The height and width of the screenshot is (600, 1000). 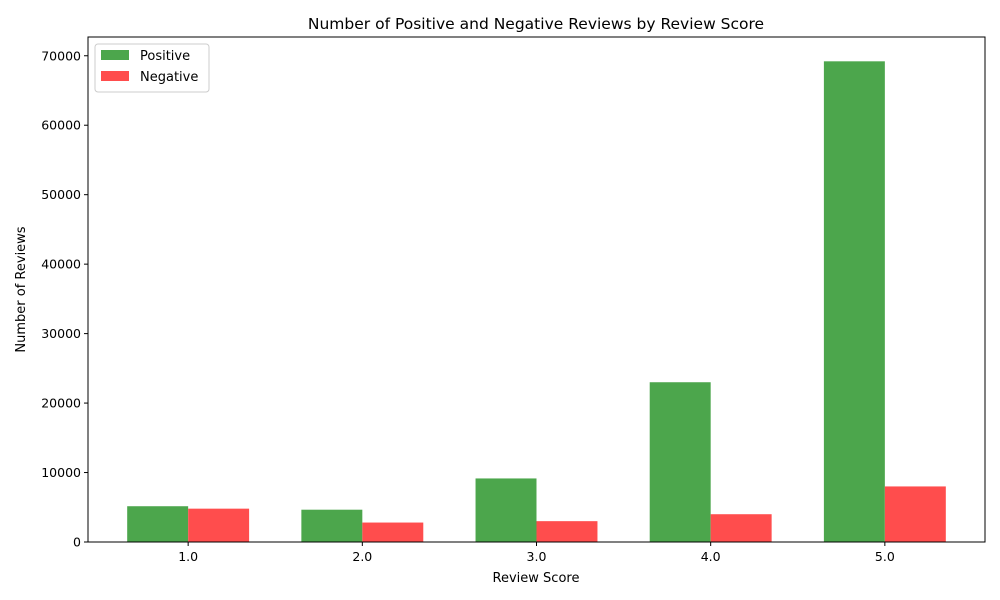 I want to click on x-tick-label: 5.0, so click(x=885, y=556).